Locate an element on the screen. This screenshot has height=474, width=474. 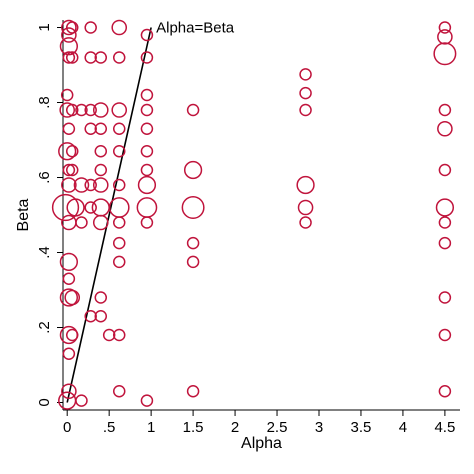
y-tick-label: .2 is located at coordinates (44, 327).